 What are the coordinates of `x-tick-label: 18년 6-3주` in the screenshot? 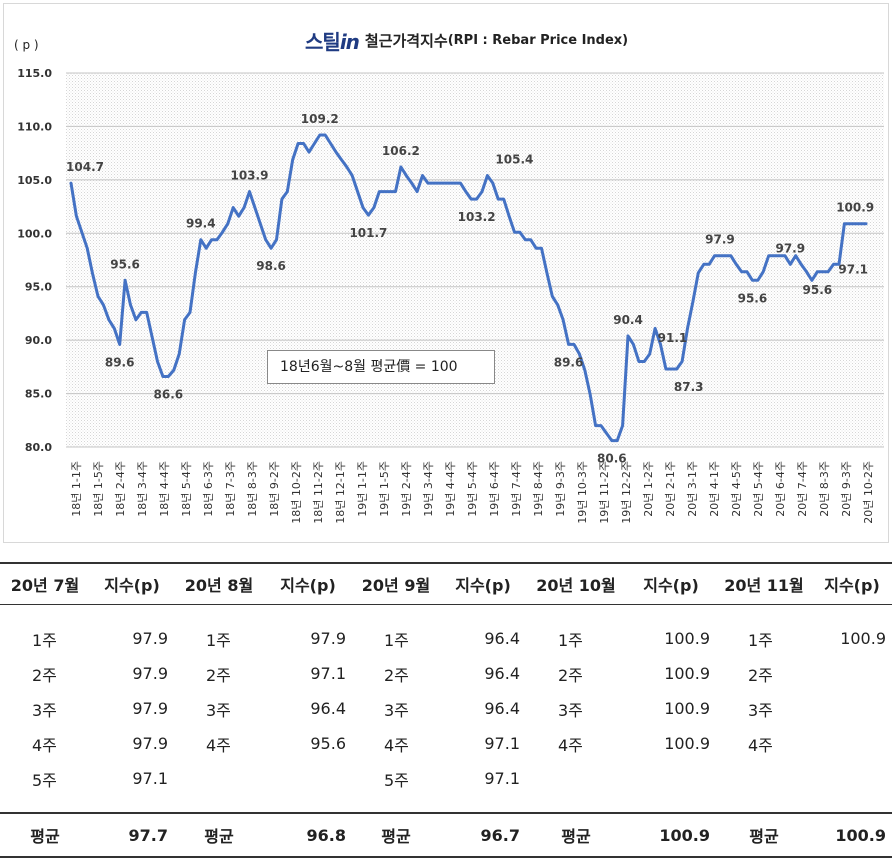 It's located at (208, 489).